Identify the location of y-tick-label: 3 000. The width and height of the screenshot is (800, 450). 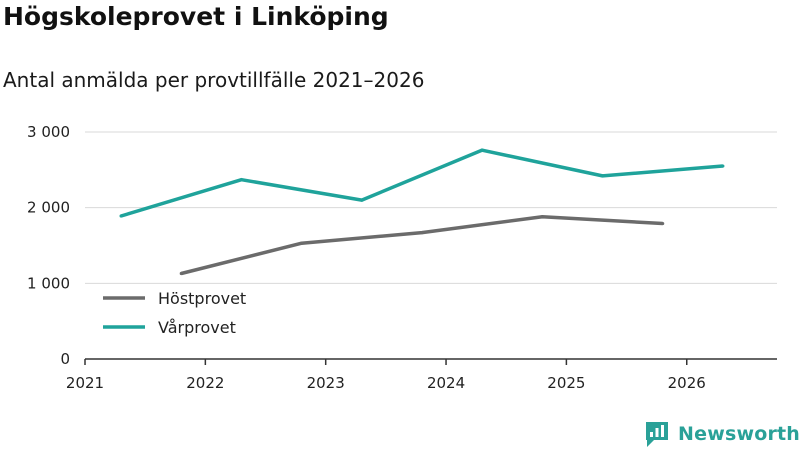
(48, 132).